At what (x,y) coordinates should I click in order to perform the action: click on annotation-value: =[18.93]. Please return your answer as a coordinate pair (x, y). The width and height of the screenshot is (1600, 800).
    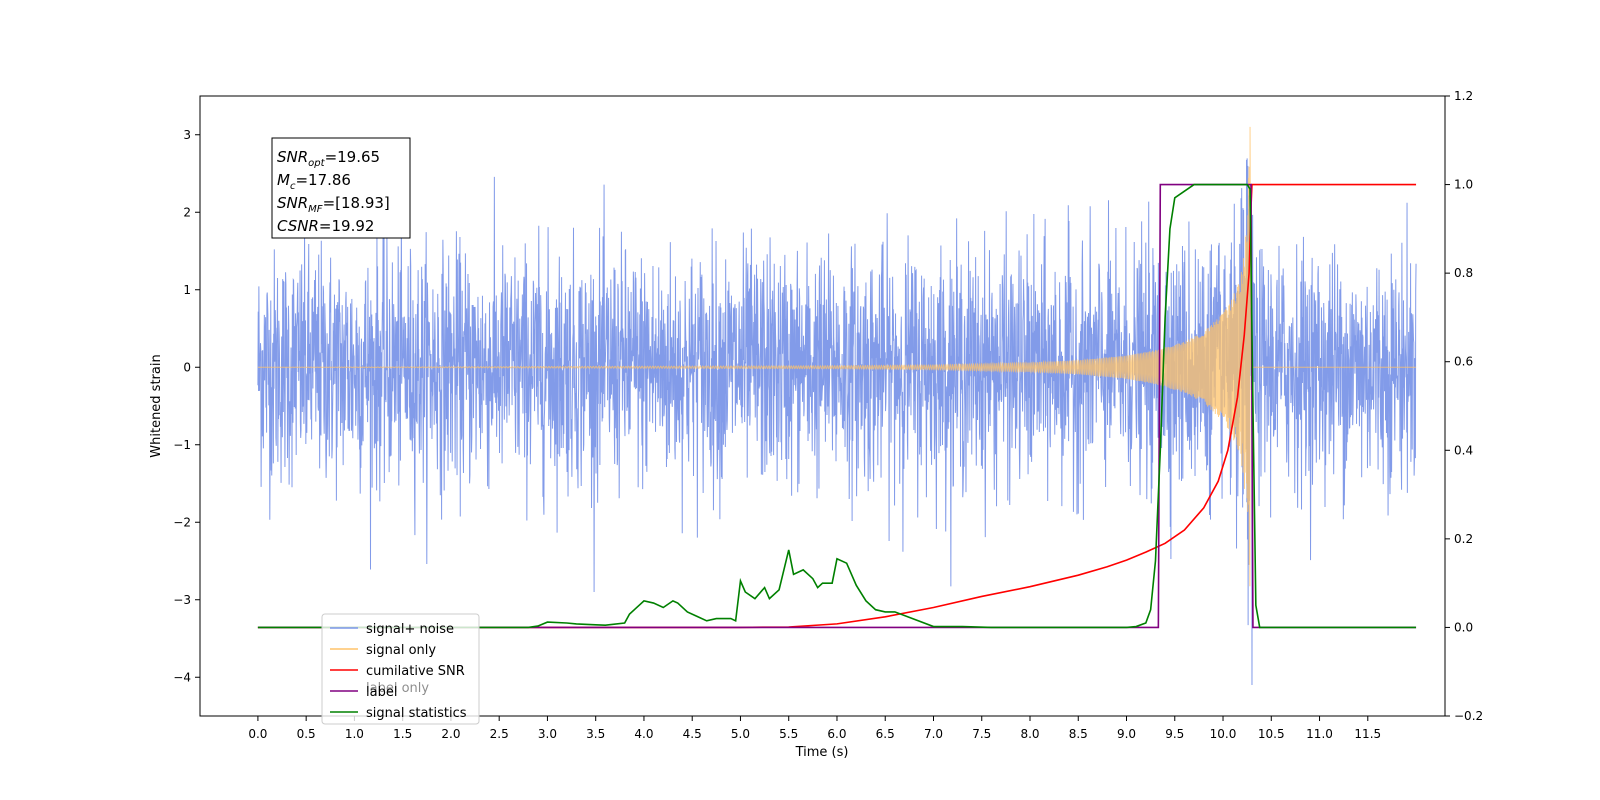
    Looking at the image, I should click on (356, 203).